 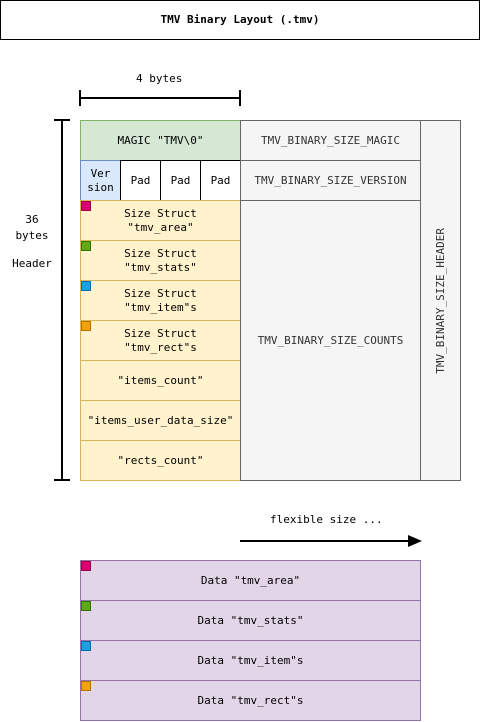 I want to click on size-struct-rects: Size Struct "tmv_rect"s, so click(x=160, y=340).